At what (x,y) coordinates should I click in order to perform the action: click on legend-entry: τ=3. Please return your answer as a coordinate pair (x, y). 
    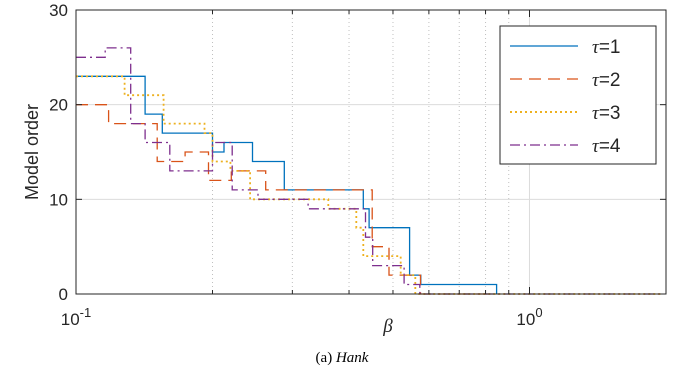
    Looking at the image, I should click on (606, 113).